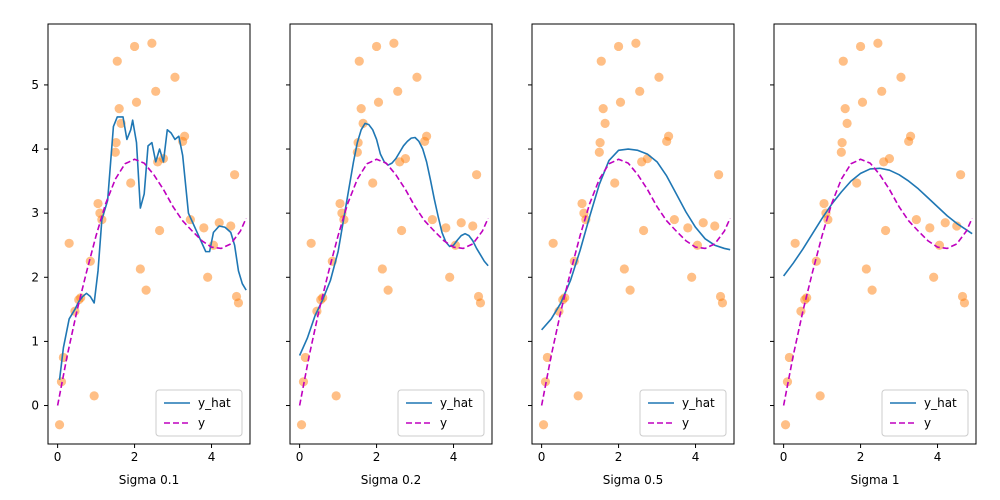 The height and width of the screenshot is (500, 1000). Describe the element at coordinates (35, 213) in the screenshot. I see `y-tick-label: 3` at that location.